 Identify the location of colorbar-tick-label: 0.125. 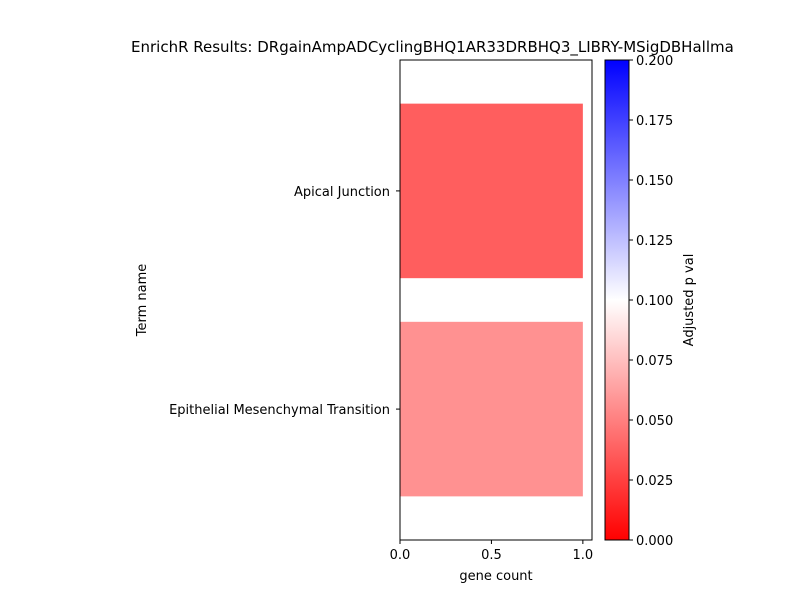
(654, 241).